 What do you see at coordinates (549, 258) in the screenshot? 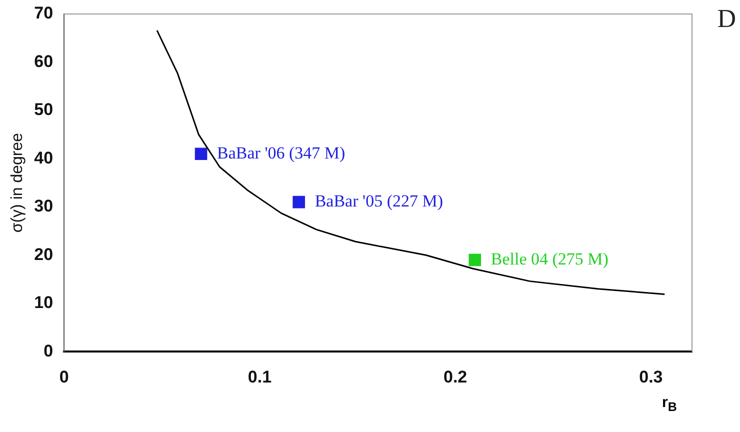
I see `series-label: Belle 04 (275 M)` at bounding box center [549, 258].